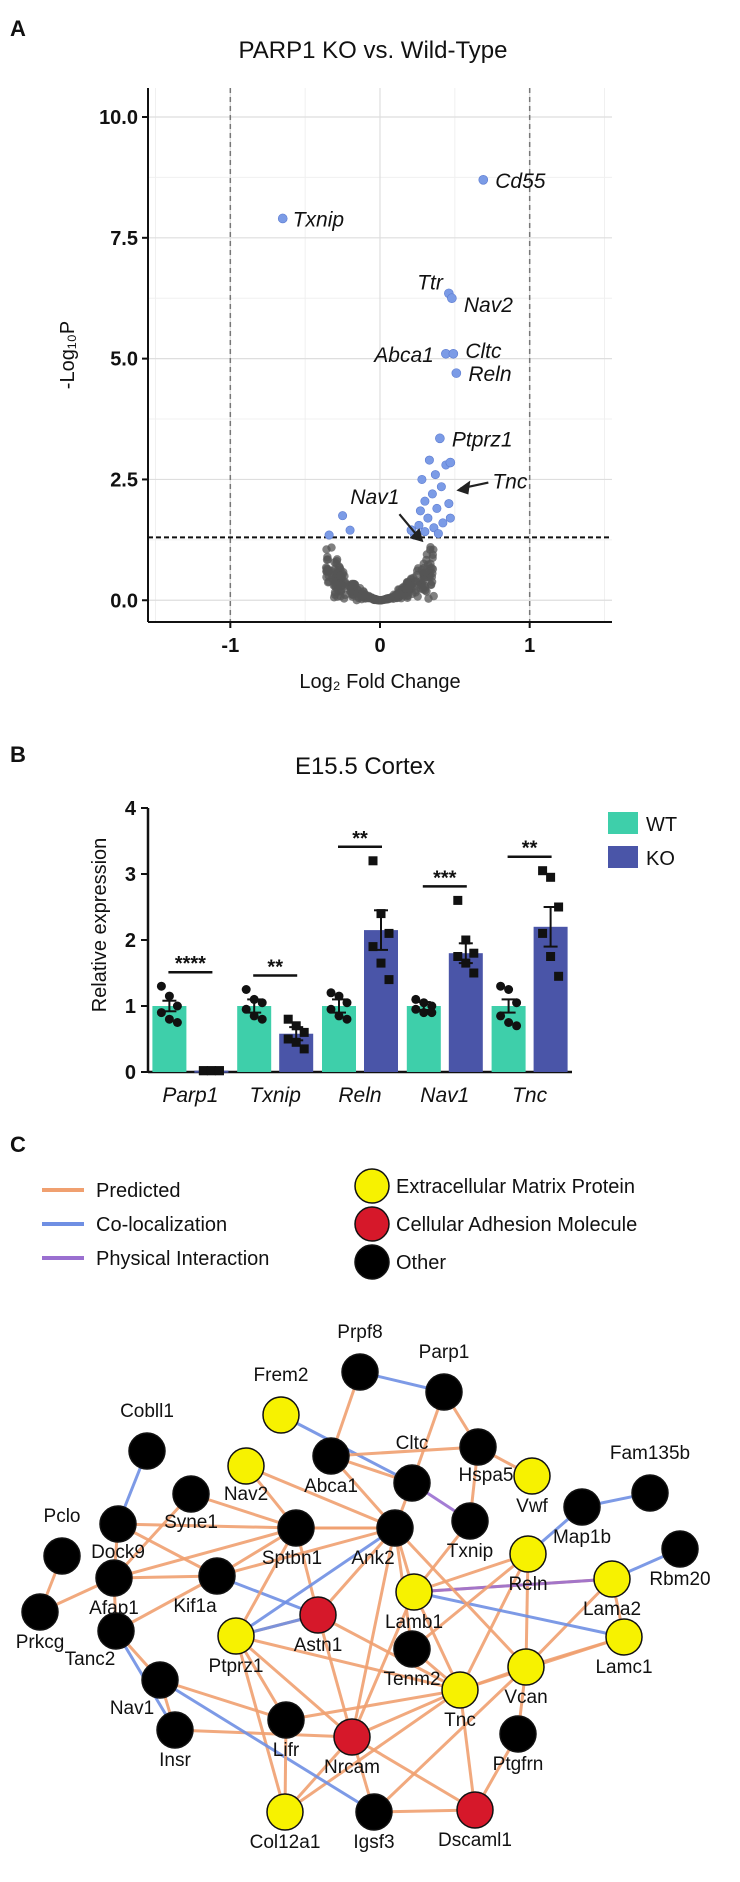  Describe the element at coordinates (623, 1667) in the screenshot. I see `node-label-lamc1: Lamc1` at that location.